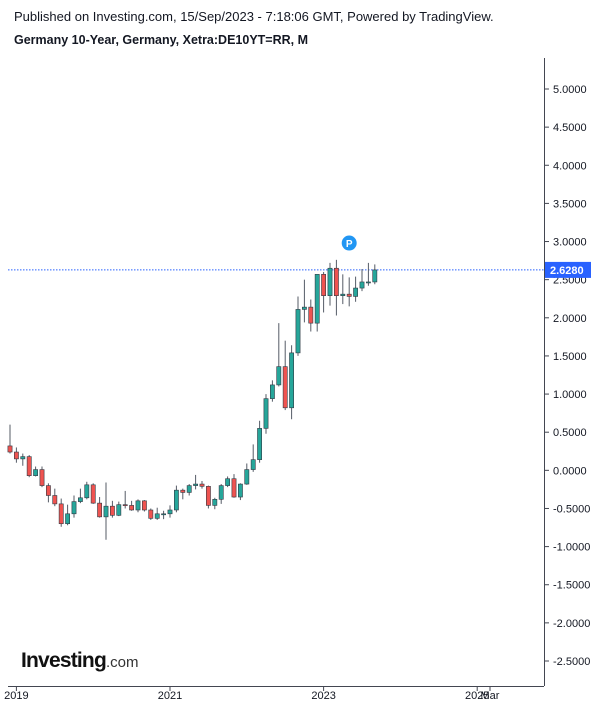 This screenshot has width=600, height=708. I want to click on last-price-label: 2.6280, so click(567, 271).